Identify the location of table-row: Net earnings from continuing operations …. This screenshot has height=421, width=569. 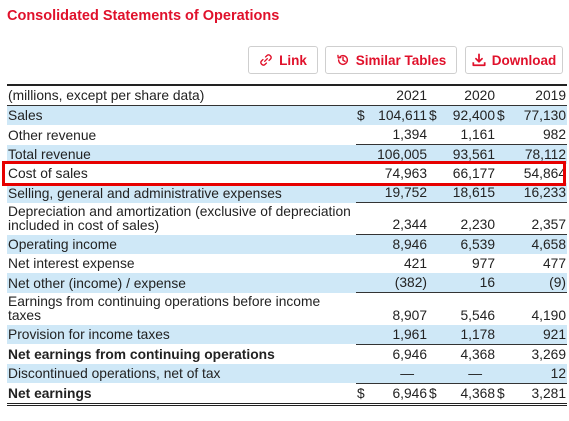
(287, 354).